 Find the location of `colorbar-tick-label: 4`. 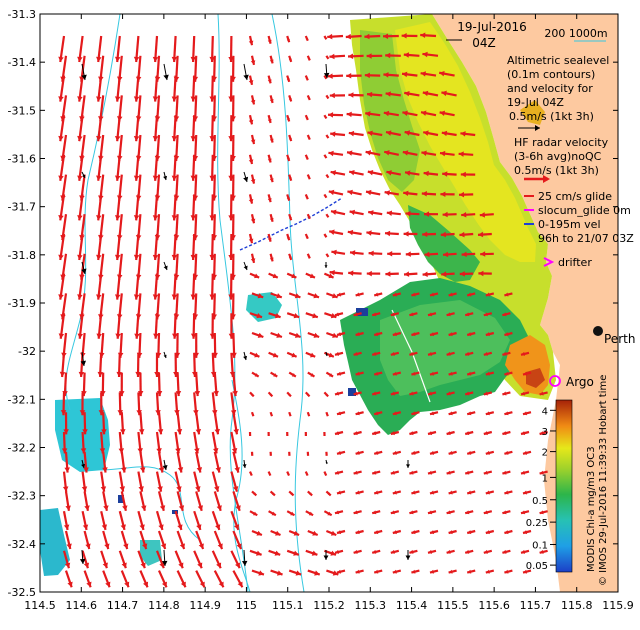

colorbar-tick-label: 4 is located at coordinates (545, 411).